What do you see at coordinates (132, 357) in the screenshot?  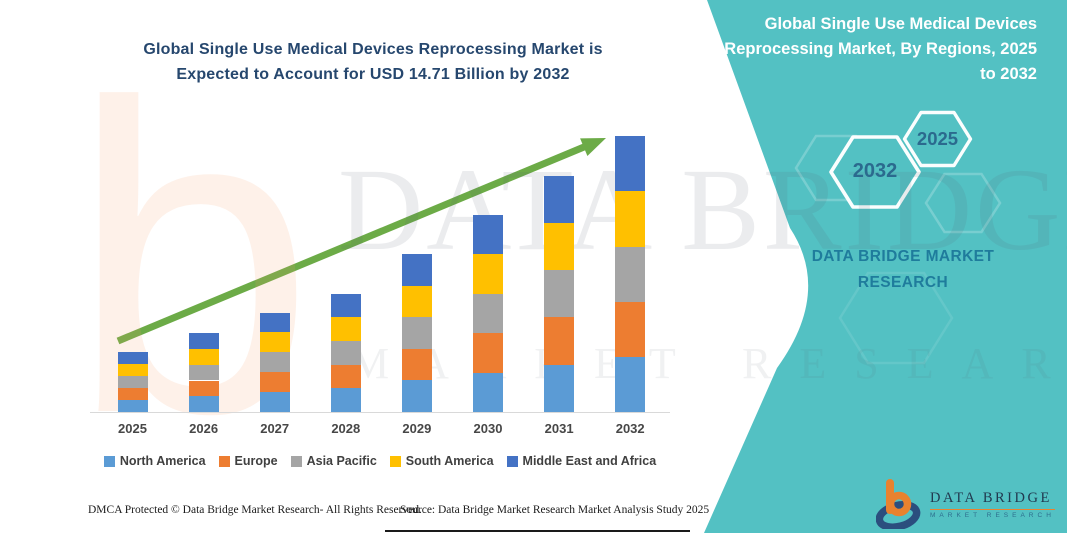 I see `bar-segment-middle-east-and-africa-2025` at bounding box center [132, 357].